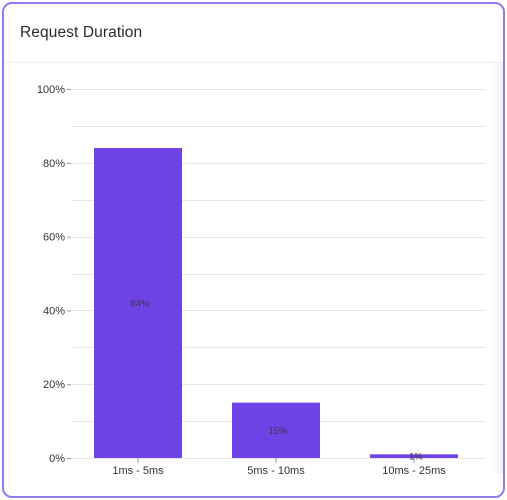 This screenshot has width=507, height=500. I want to click on bar-value-label: 84%, so click(140, 304).